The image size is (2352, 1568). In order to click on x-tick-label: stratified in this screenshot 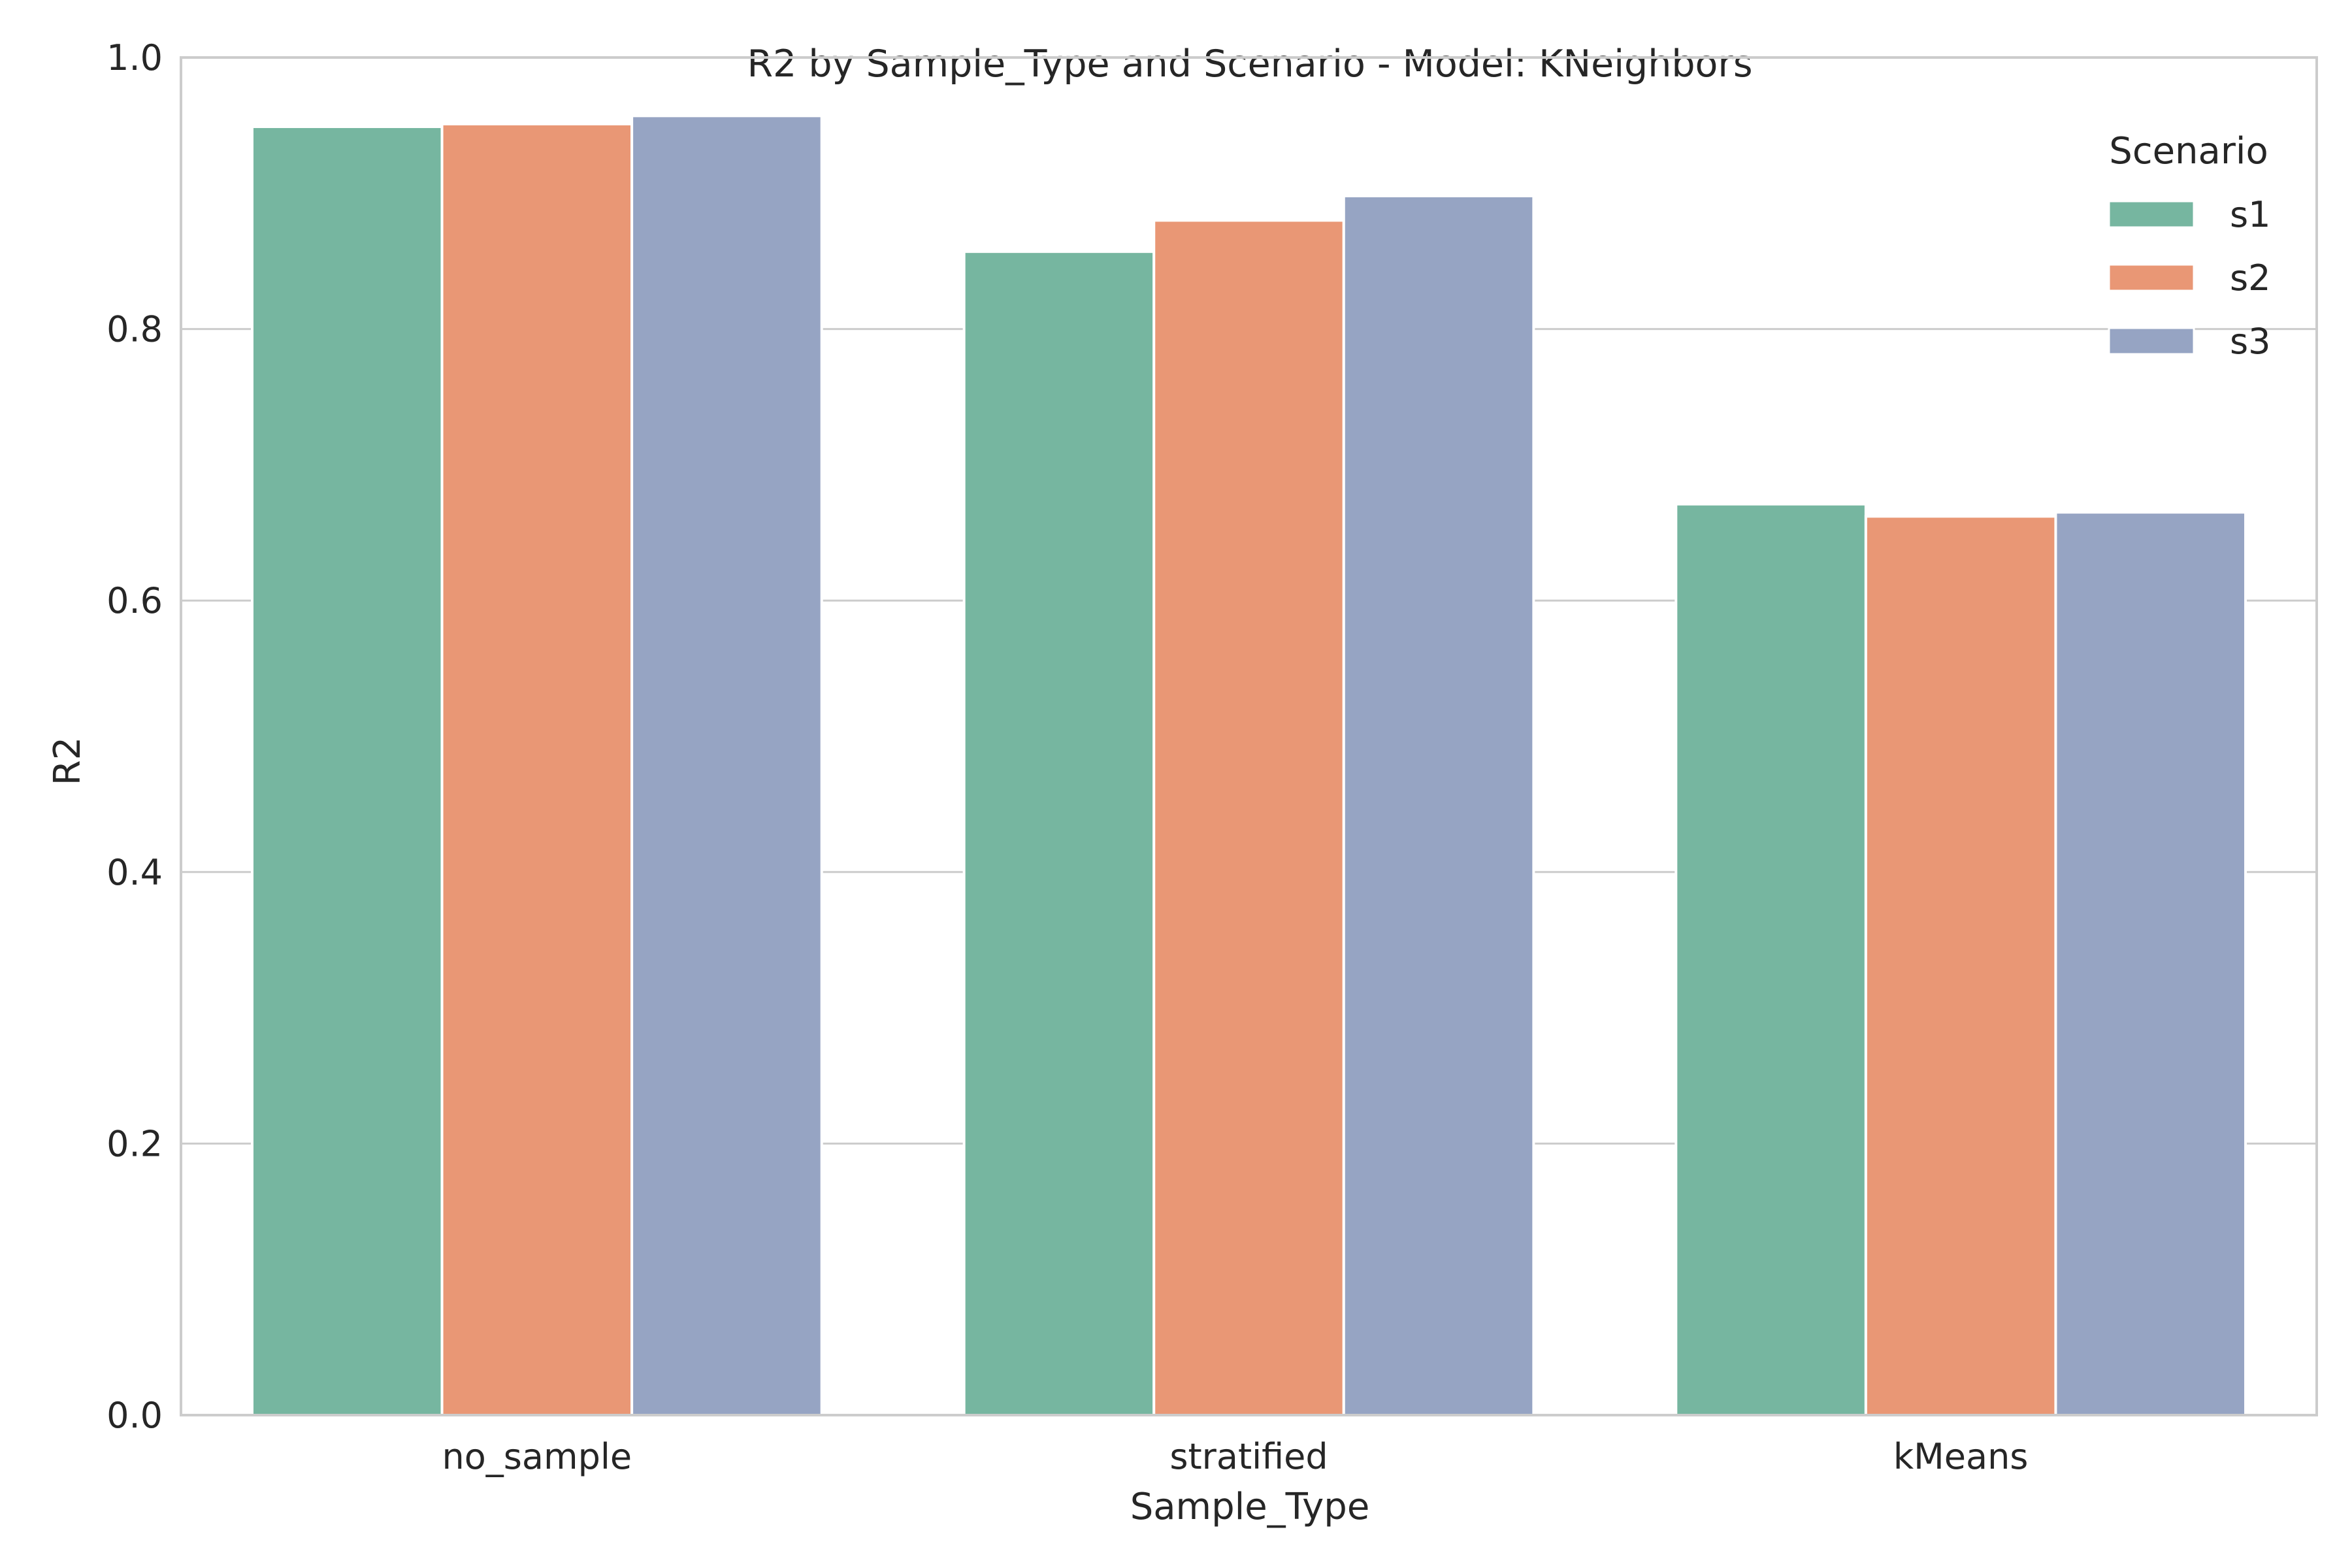, I will do `click(1248, 1456)`.